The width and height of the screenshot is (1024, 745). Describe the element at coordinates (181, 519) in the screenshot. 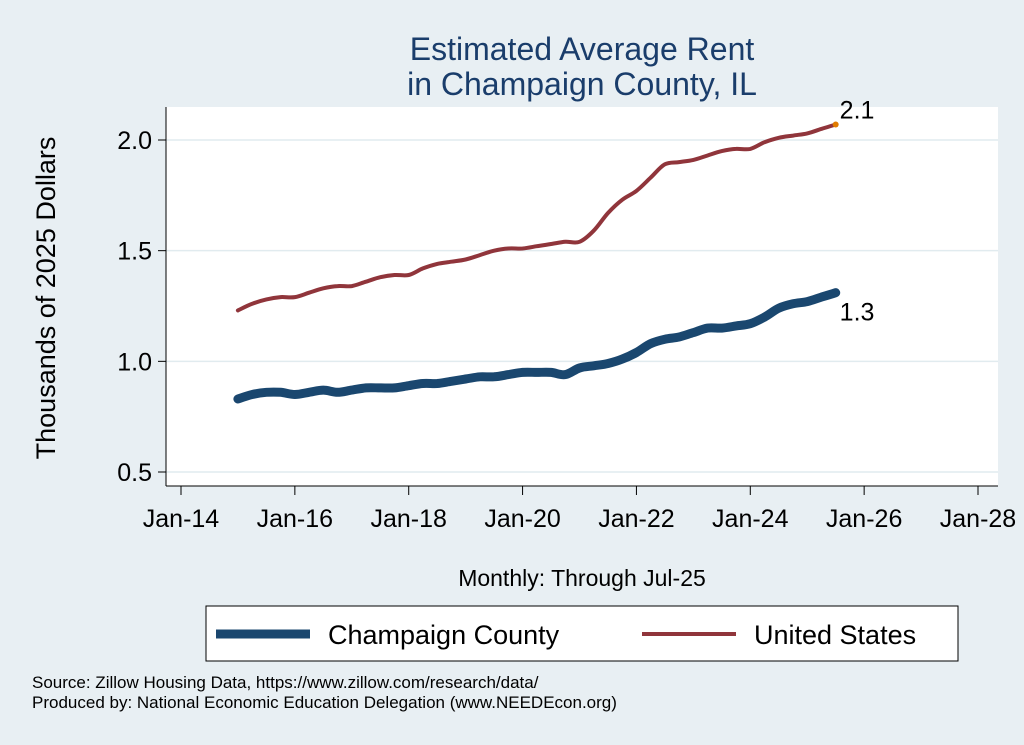

I see `x-tick-label: Jan-14` at that location.